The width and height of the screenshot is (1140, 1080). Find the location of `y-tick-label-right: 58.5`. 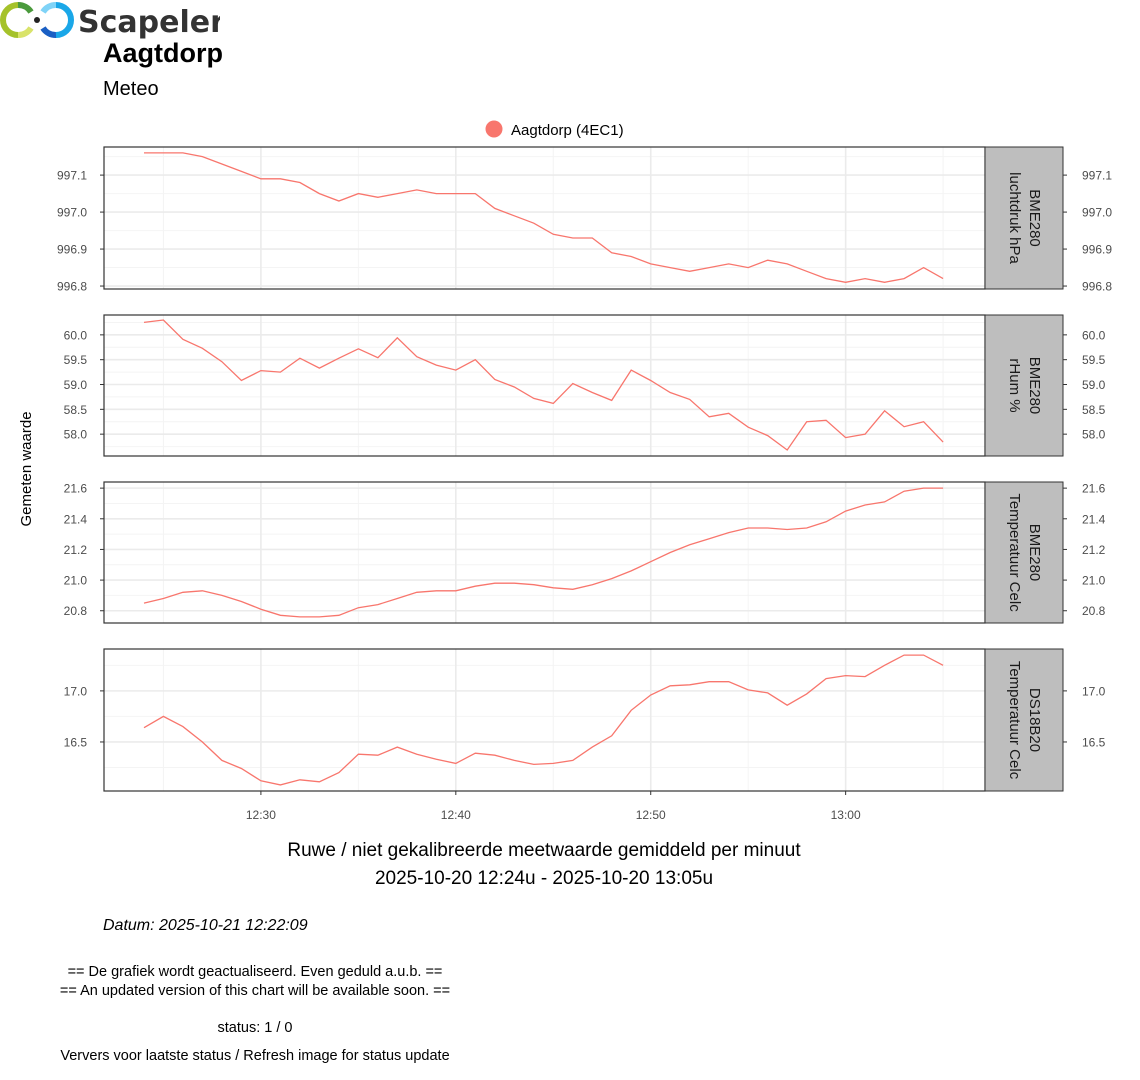

y-tick-label-right: 58.5 is located at coordinates (1094, 410).